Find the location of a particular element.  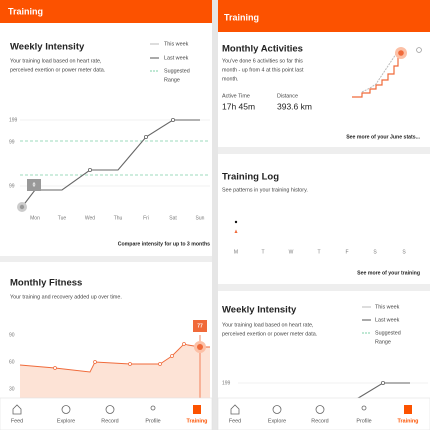

y-tick-label: 60 is located at coordinates (12, 362).